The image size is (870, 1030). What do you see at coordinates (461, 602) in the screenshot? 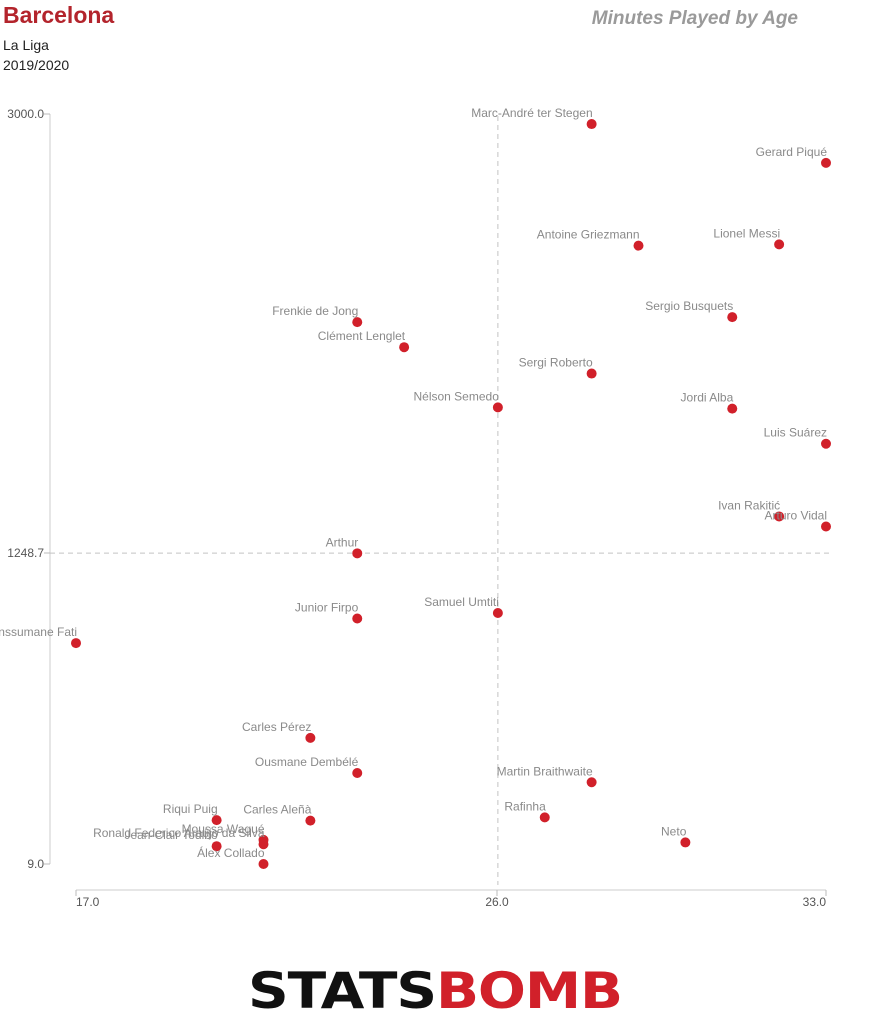
I see `point-label: Samuel Umtiti` at bounding box center [461, 602].